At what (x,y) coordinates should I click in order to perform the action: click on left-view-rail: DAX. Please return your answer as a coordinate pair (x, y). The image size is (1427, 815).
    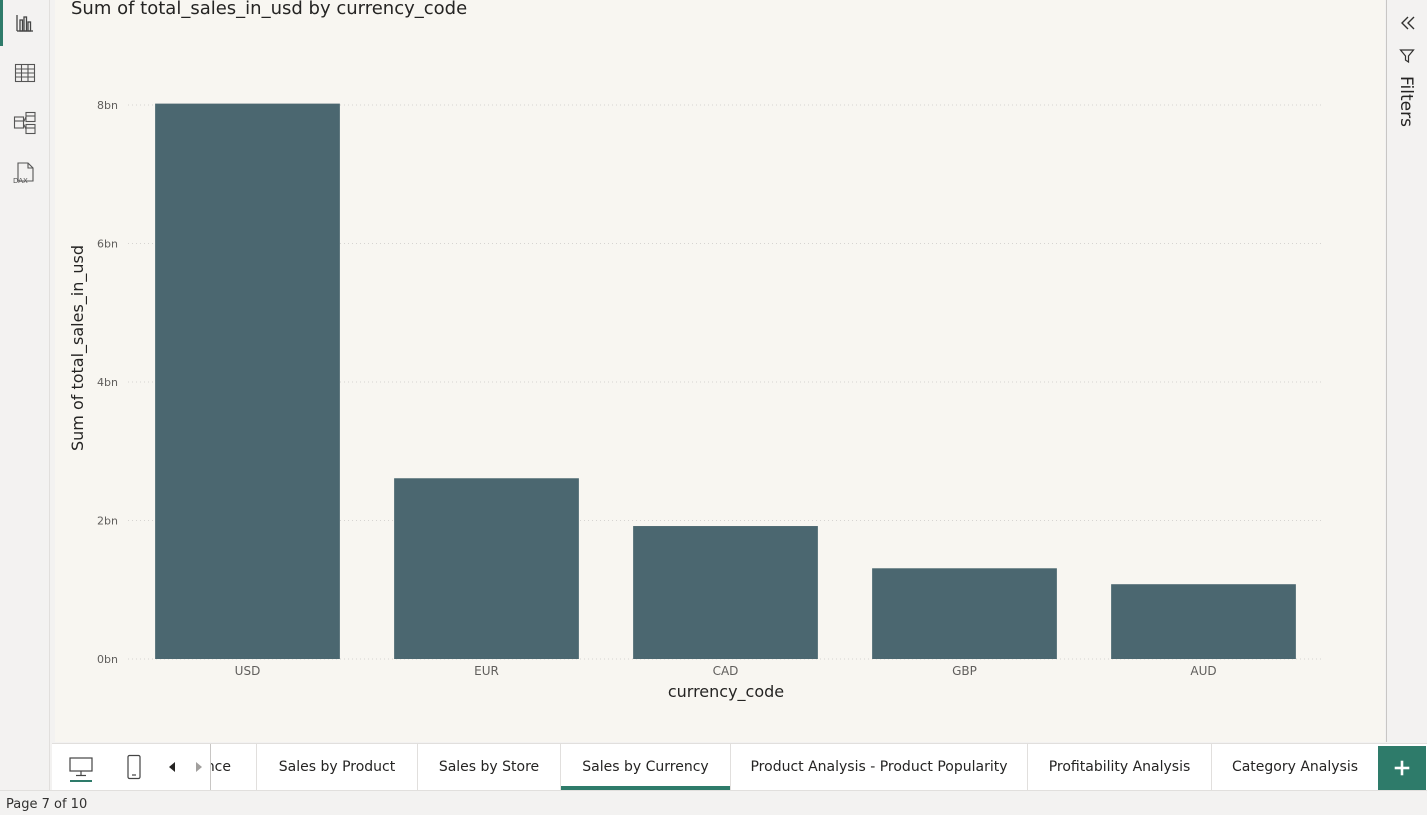
    Looking at the image, I should click on (25, 395).